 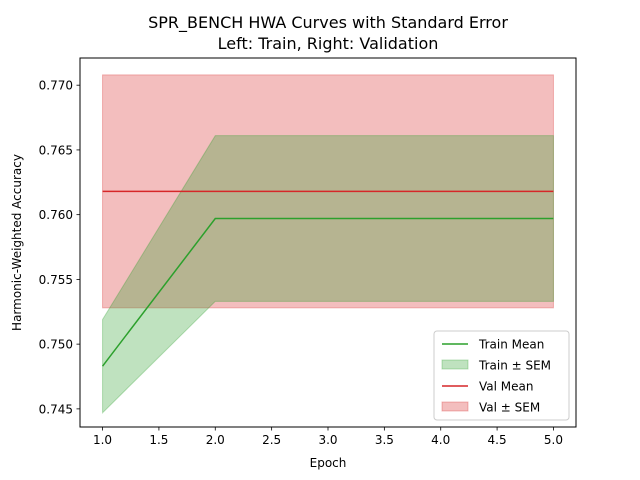 What do you see at coordinates (328, 463) in the screenshot?
I see `x-axis-label: Epoch` at bounding box center [328, 463].